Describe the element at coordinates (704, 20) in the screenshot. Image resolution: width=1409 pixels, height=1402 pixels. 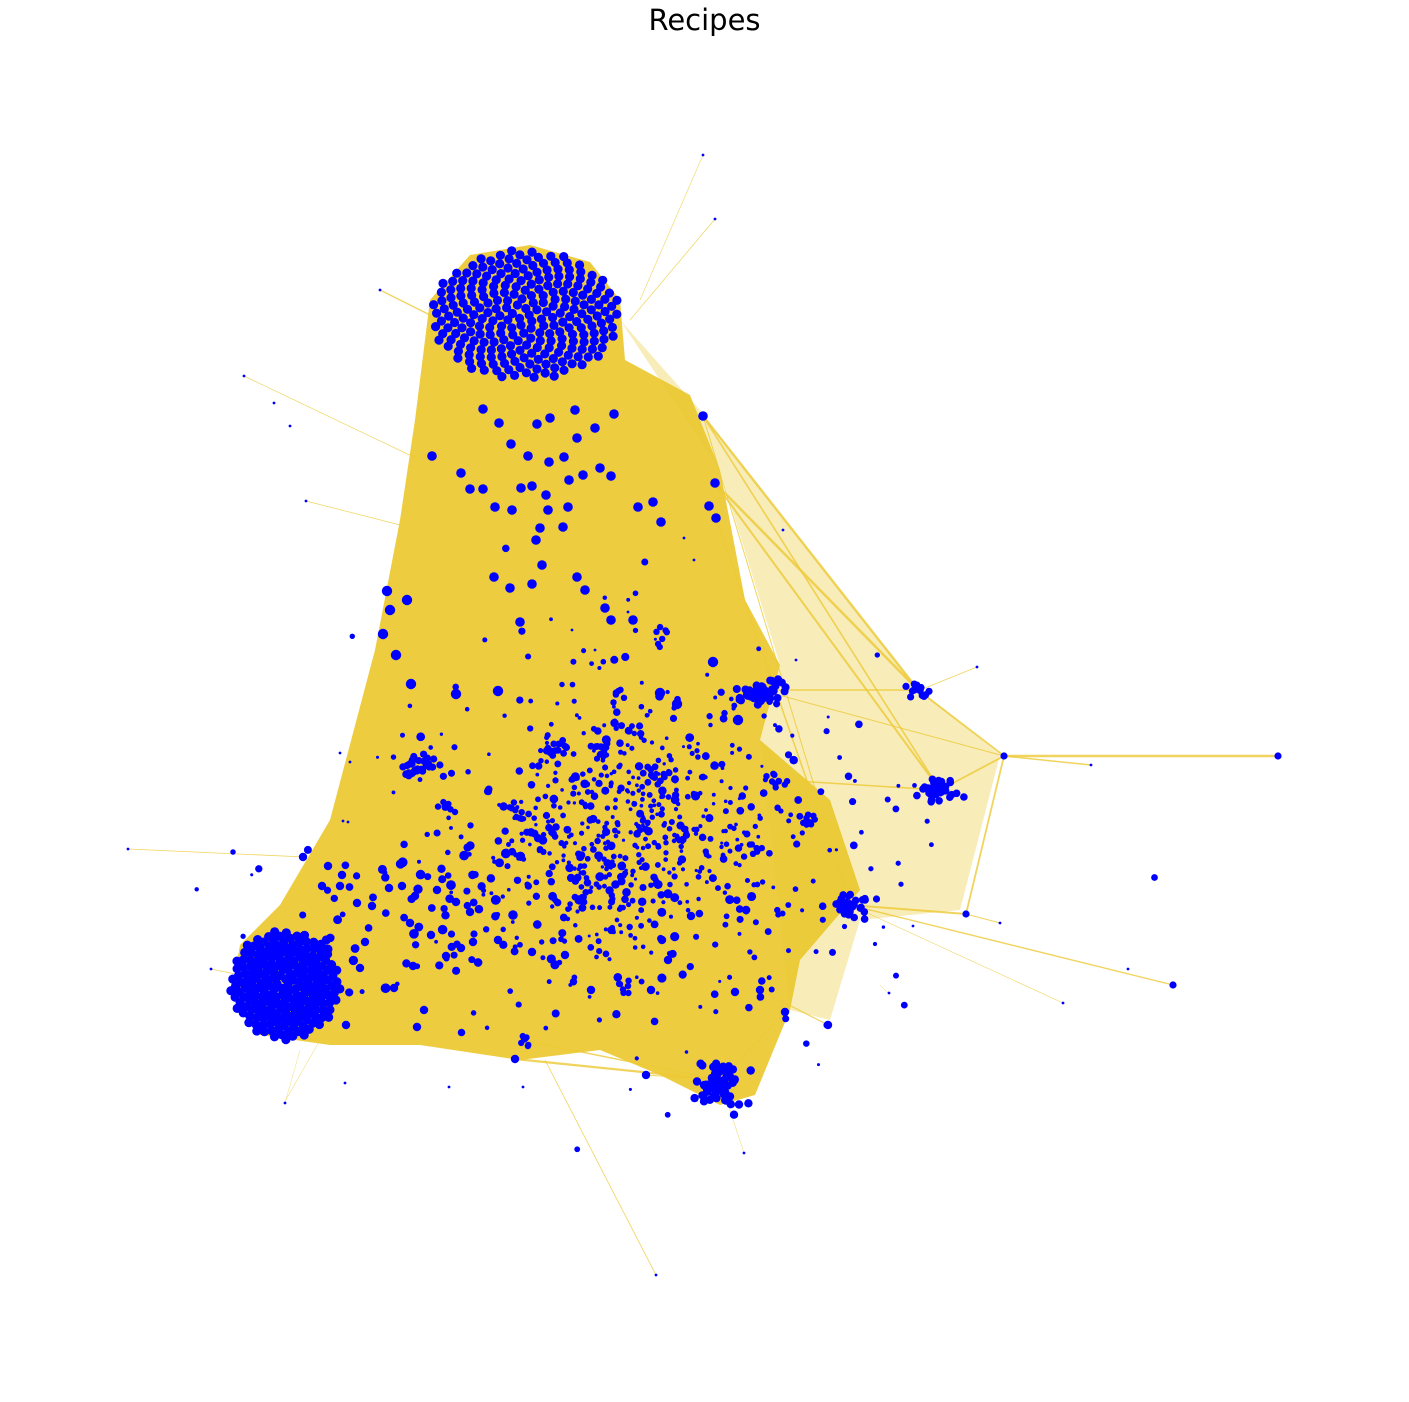
I see `chart-title: Recipes` at that location.